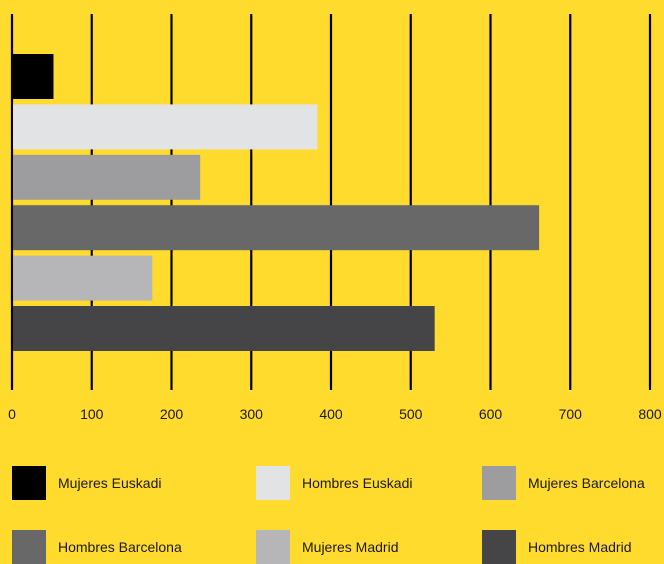 Image resolution: width=664 pixels, height=564 pixels. I want to click on bar-mujeres-barcelona, so click(107, 177).